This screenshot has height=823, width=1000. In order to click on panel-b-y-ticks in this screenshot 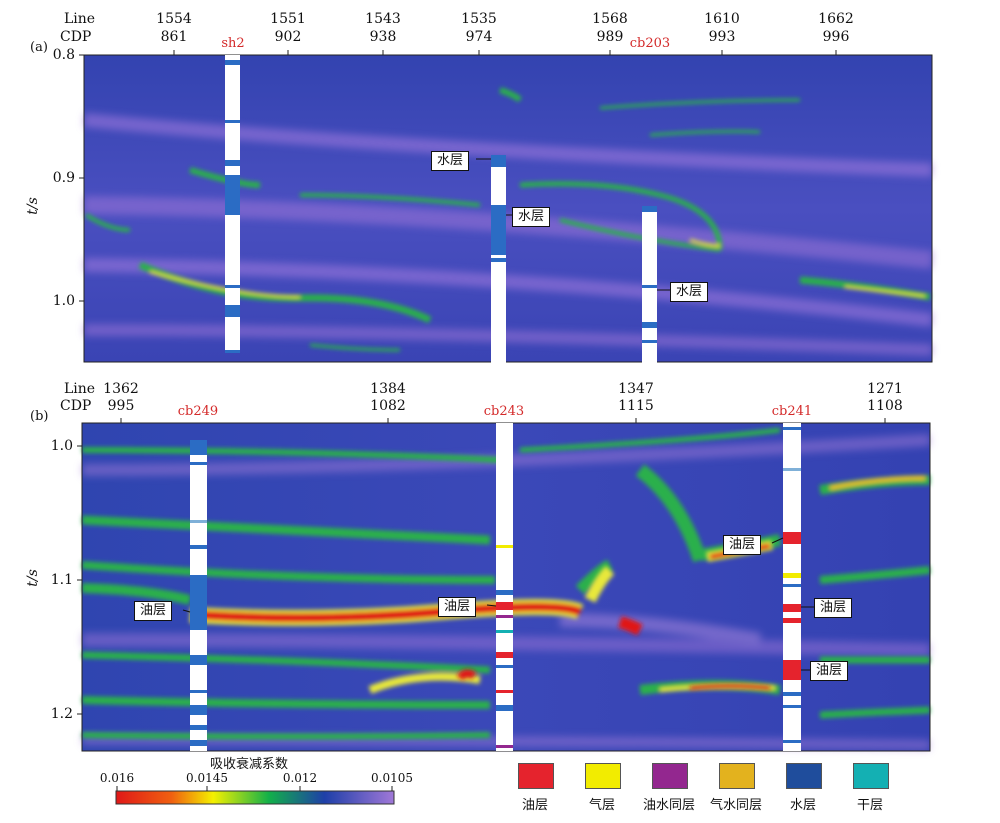, I will do `click(79, 580)`.